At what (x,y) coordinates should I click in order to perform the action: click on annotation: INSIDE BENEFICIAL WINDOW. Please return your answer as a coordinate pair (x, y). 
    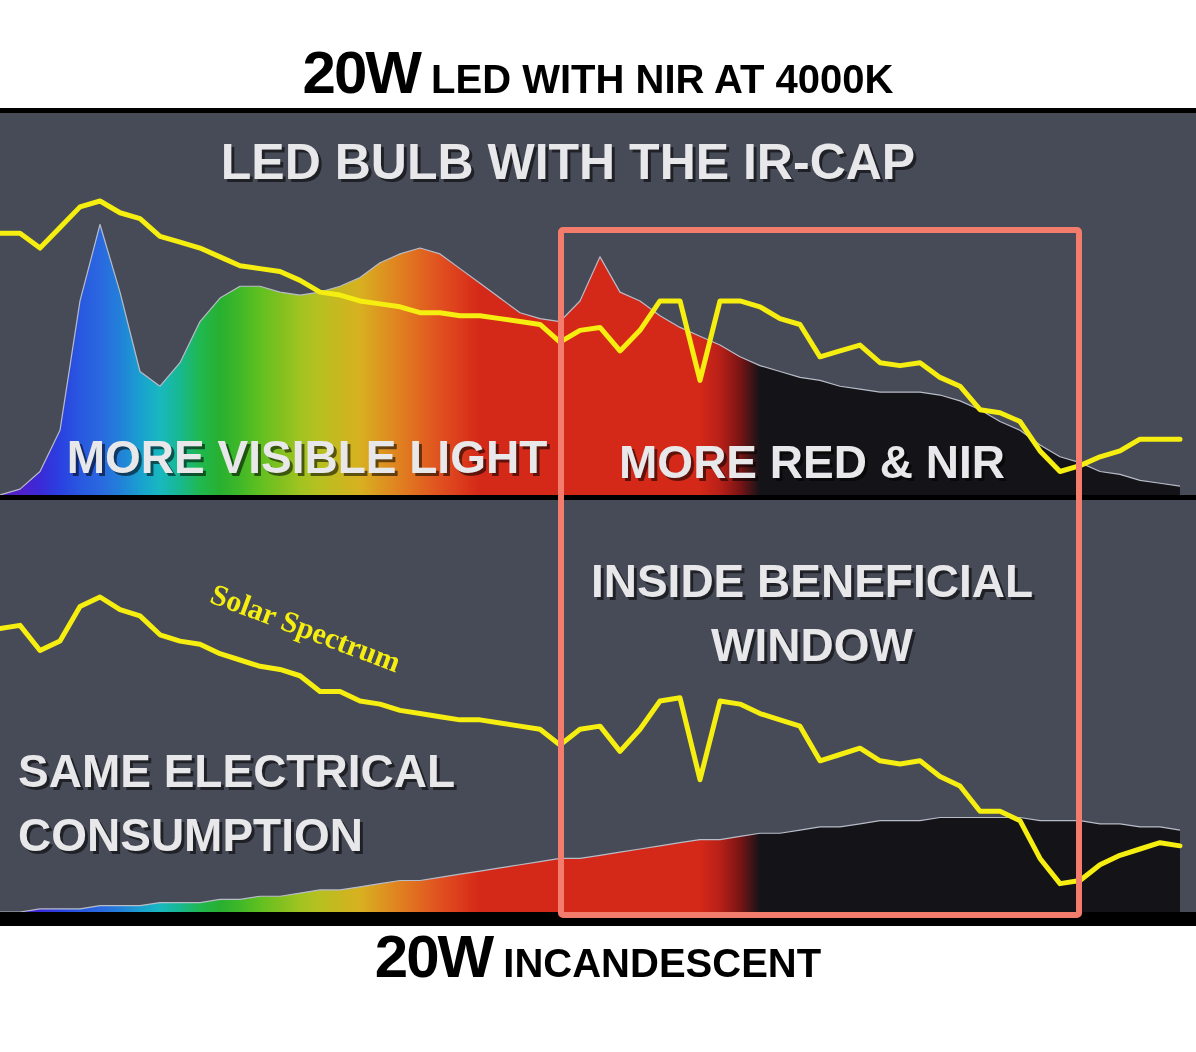
    Looking at the image, I should click on (812, 614).